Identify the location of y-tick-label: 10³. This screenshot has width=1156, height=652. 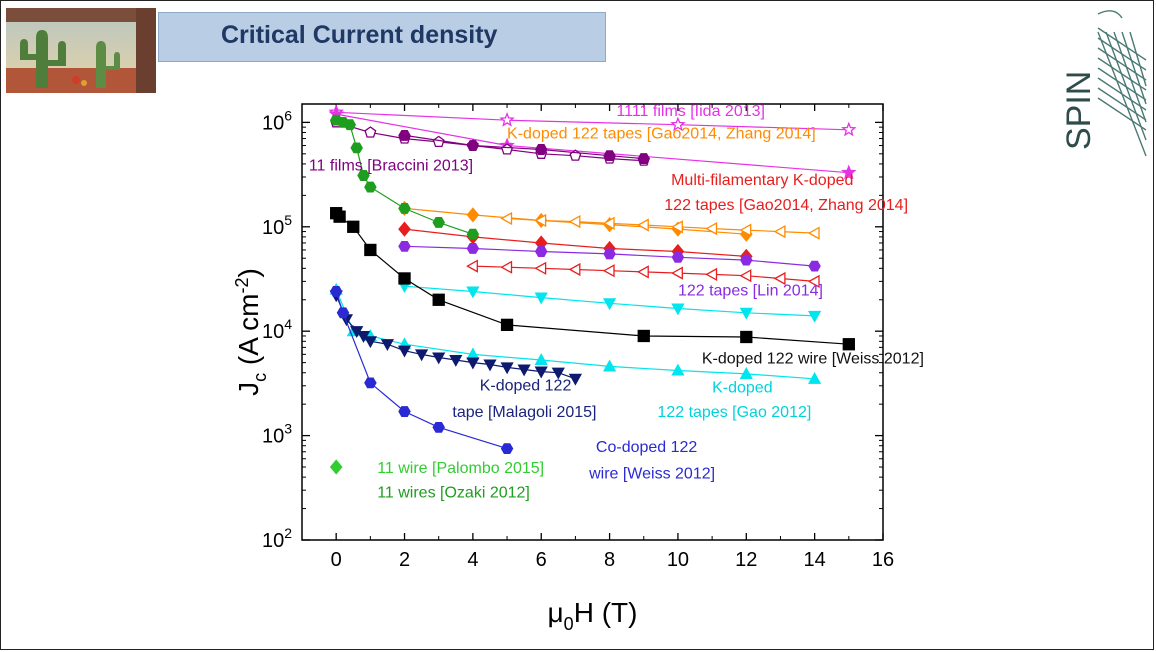
(277, 434).